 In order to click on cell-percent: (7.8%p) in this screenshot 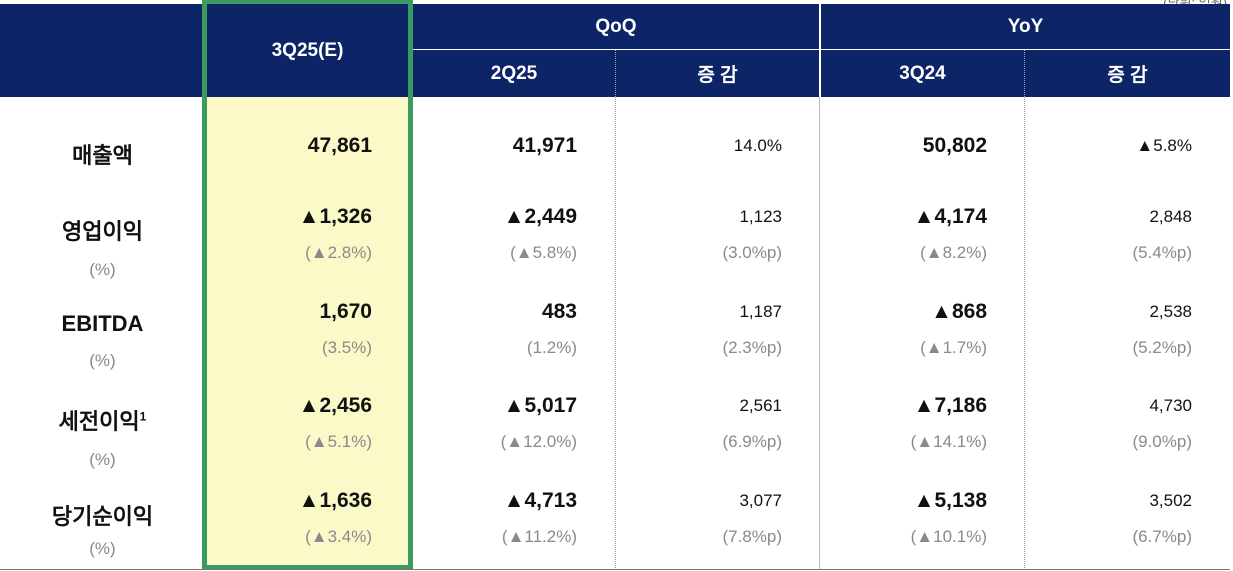, I will do `click(752, 536)`.